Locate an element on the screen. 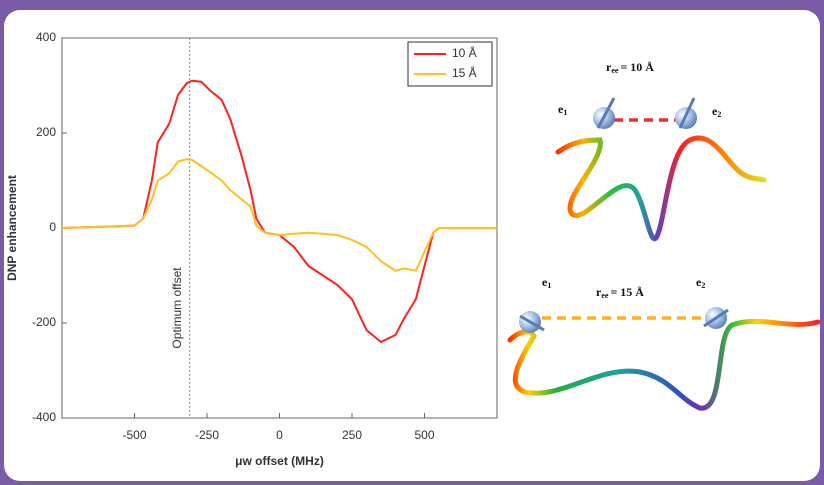 The width and height of the screenshot is (824, 485). x-axis-label: μw offset (MHz) is located at coordinates (279, 461).